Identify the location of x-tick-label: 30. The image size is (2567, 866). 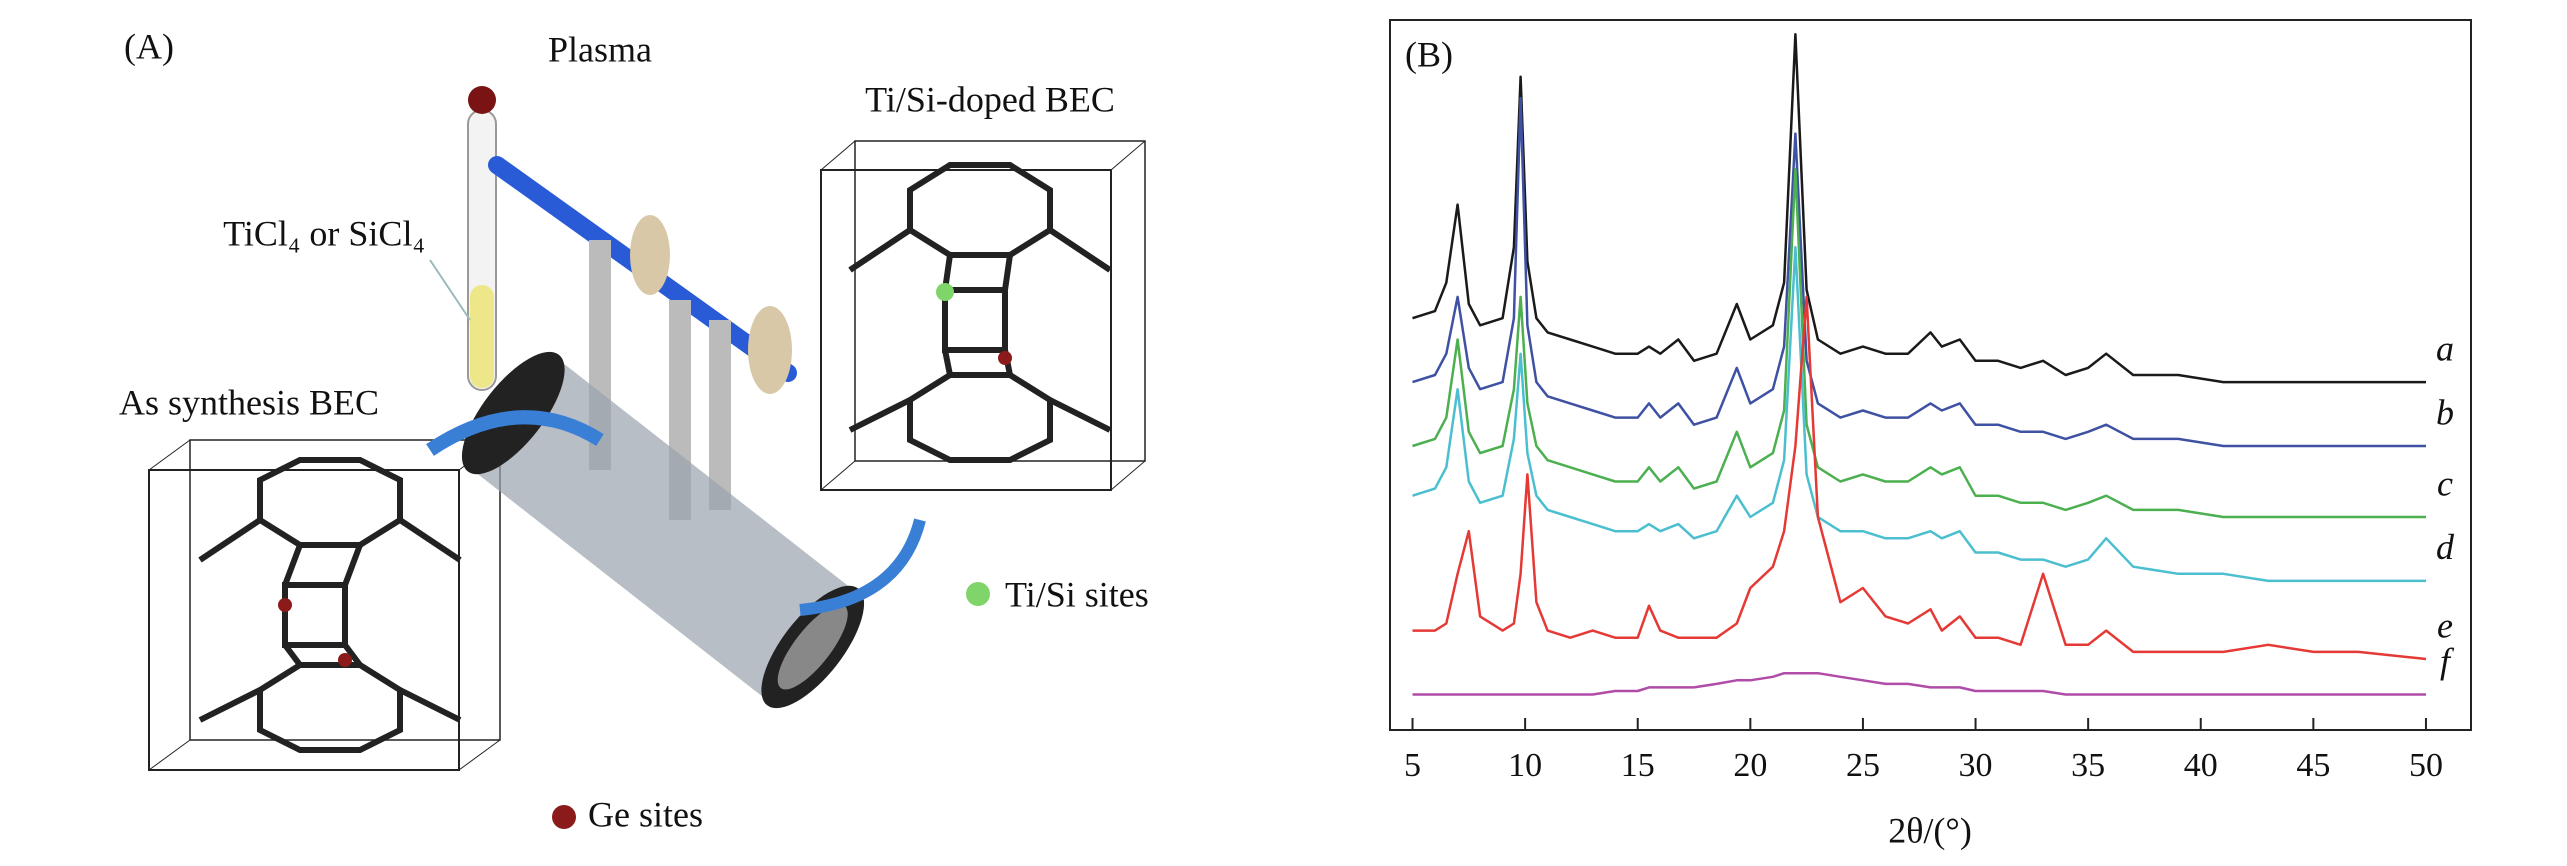
(1976, 765).